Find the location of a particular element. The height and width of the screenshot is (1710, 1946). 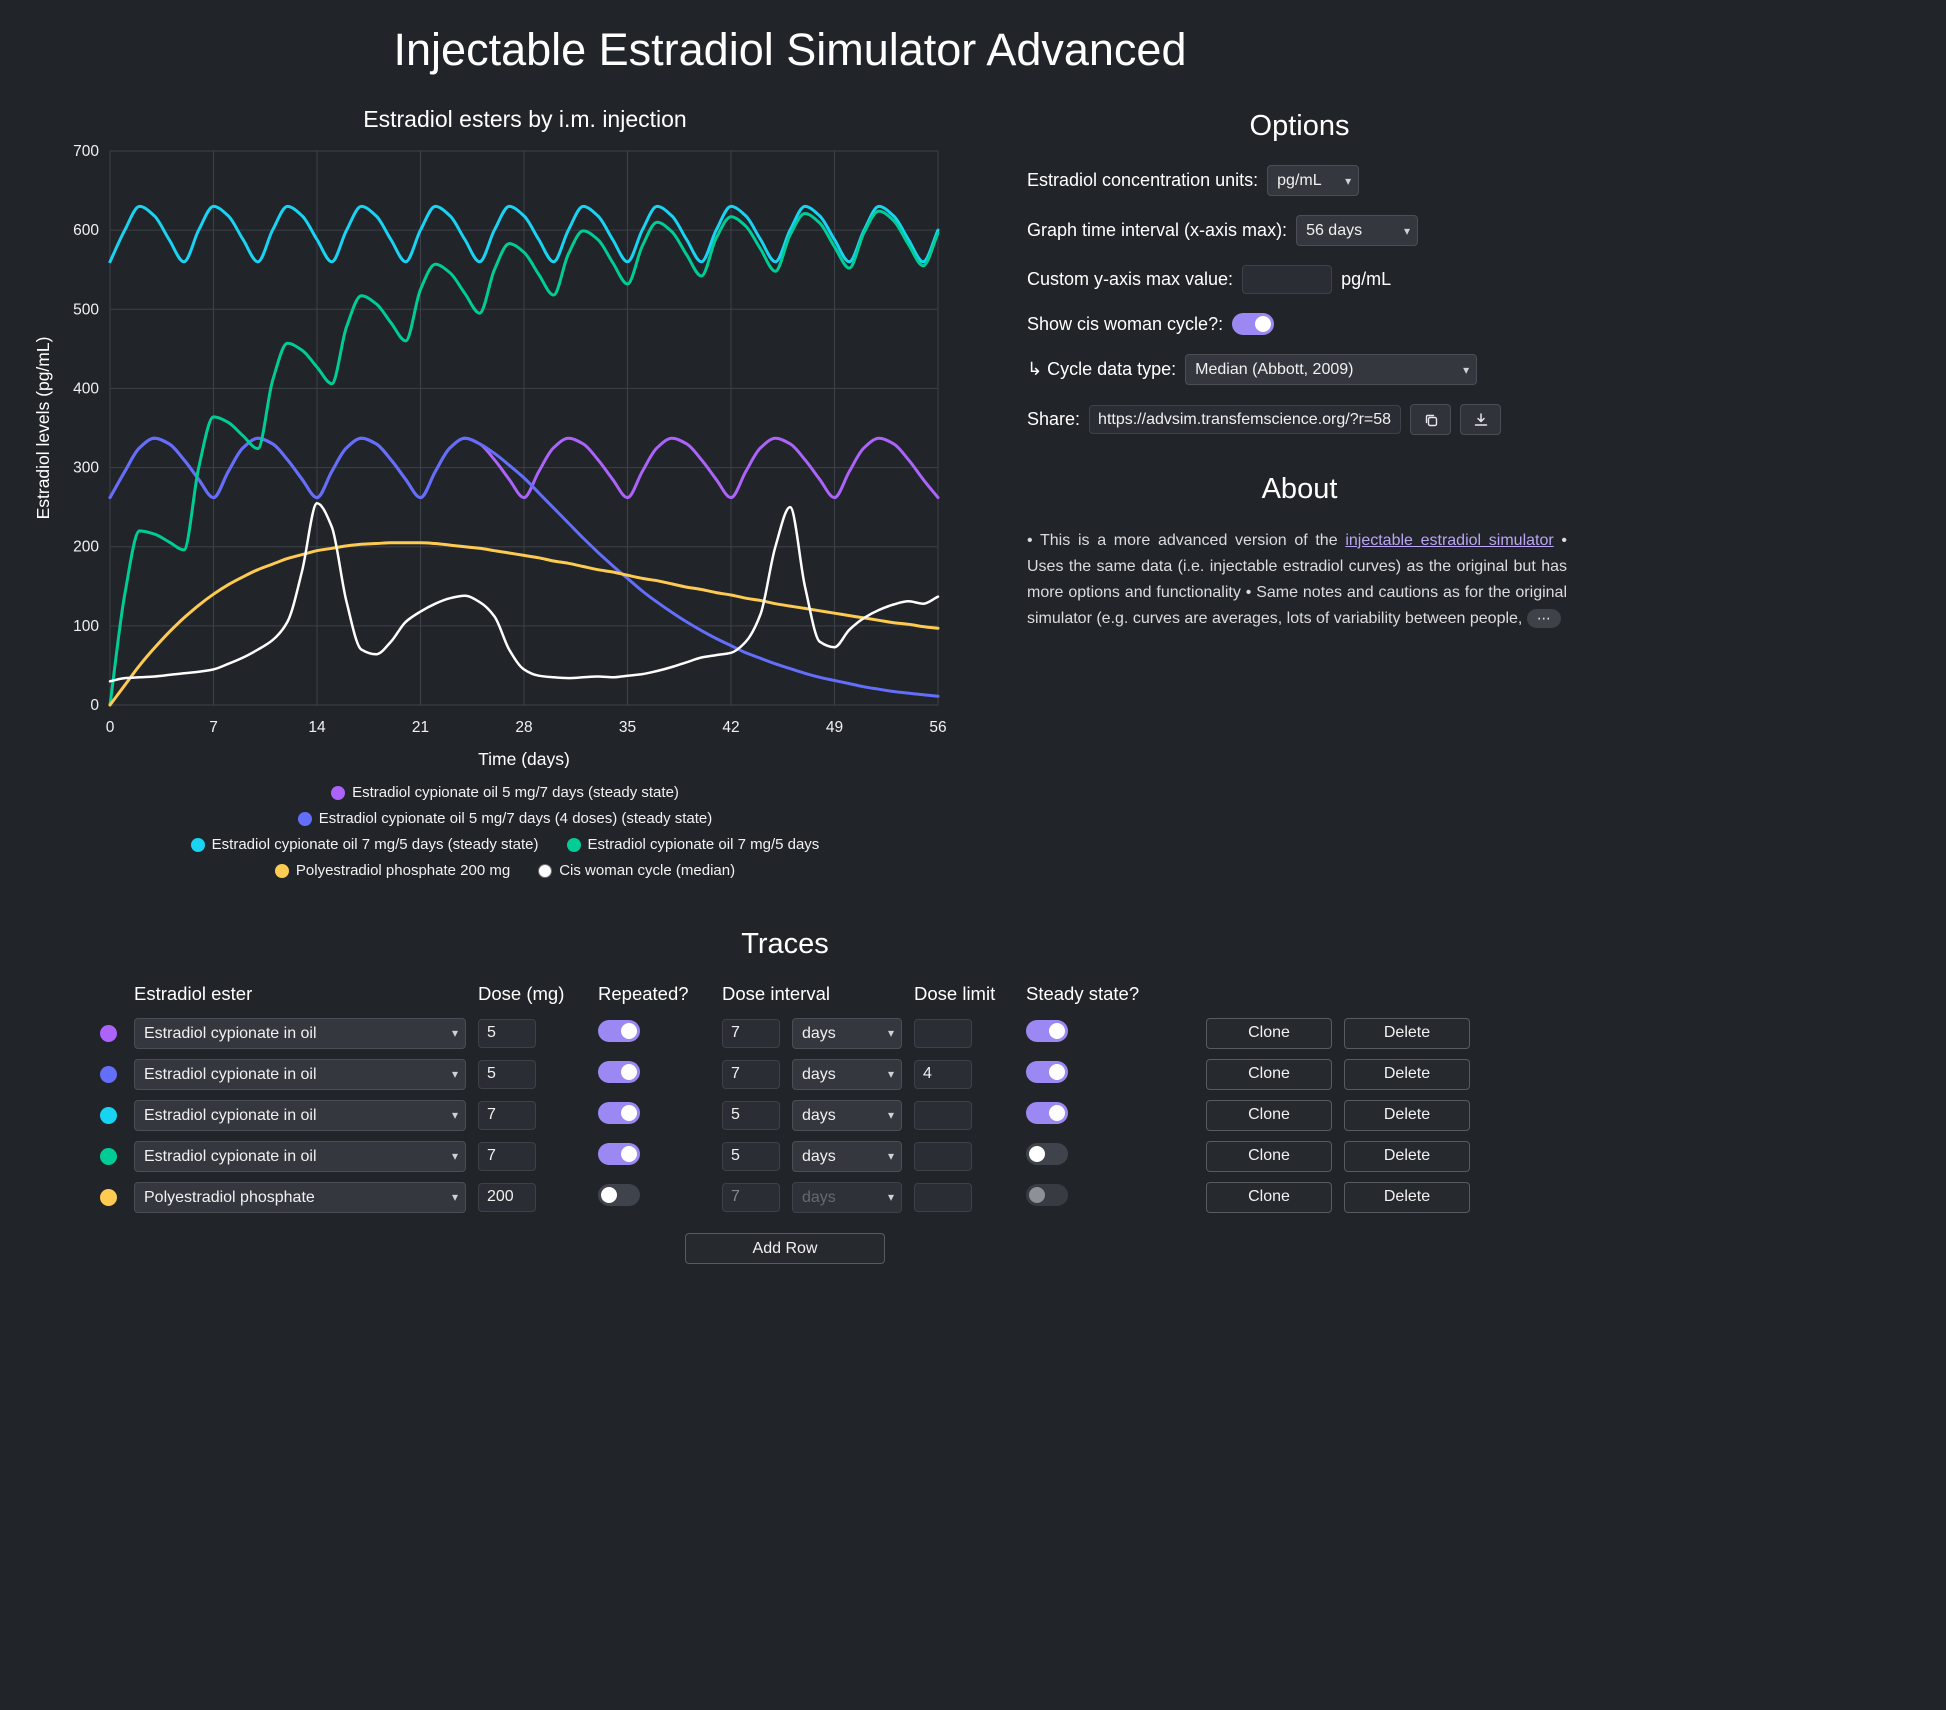

svg-text: 35 is located at coordinates (627, 727).